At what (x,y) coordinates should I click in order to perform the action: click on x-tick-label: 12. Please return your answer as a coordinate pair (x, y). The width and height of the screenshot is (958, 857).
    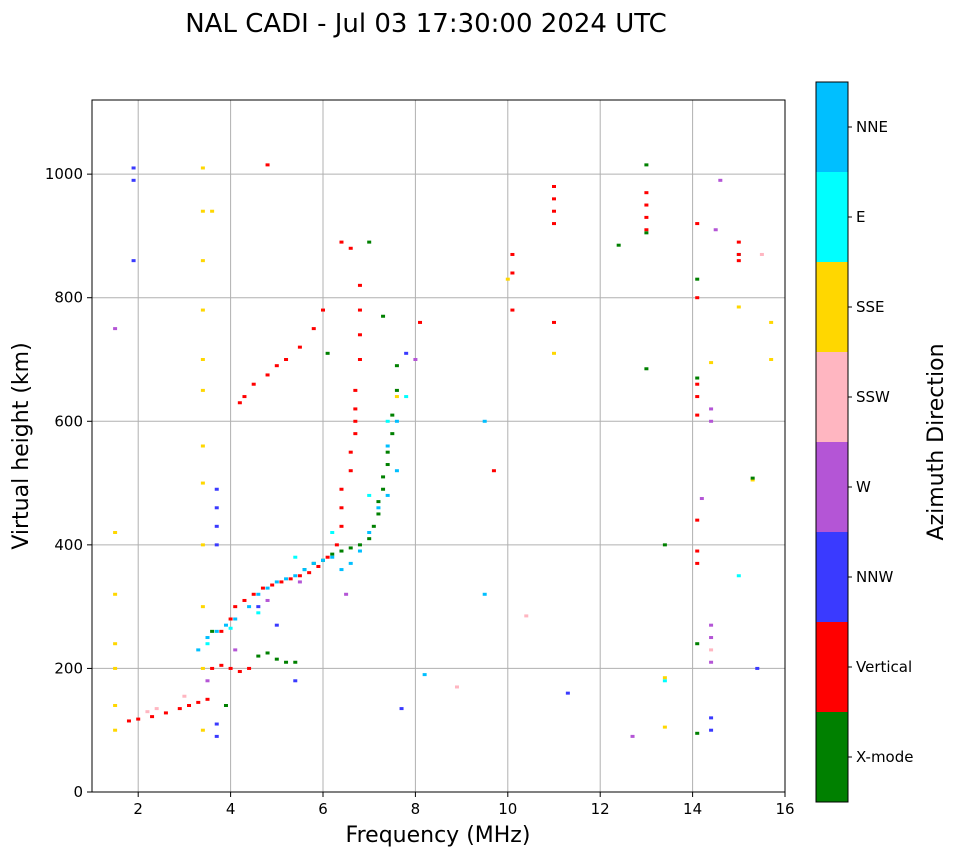
    Looking at the image, I should click on (600, 809).